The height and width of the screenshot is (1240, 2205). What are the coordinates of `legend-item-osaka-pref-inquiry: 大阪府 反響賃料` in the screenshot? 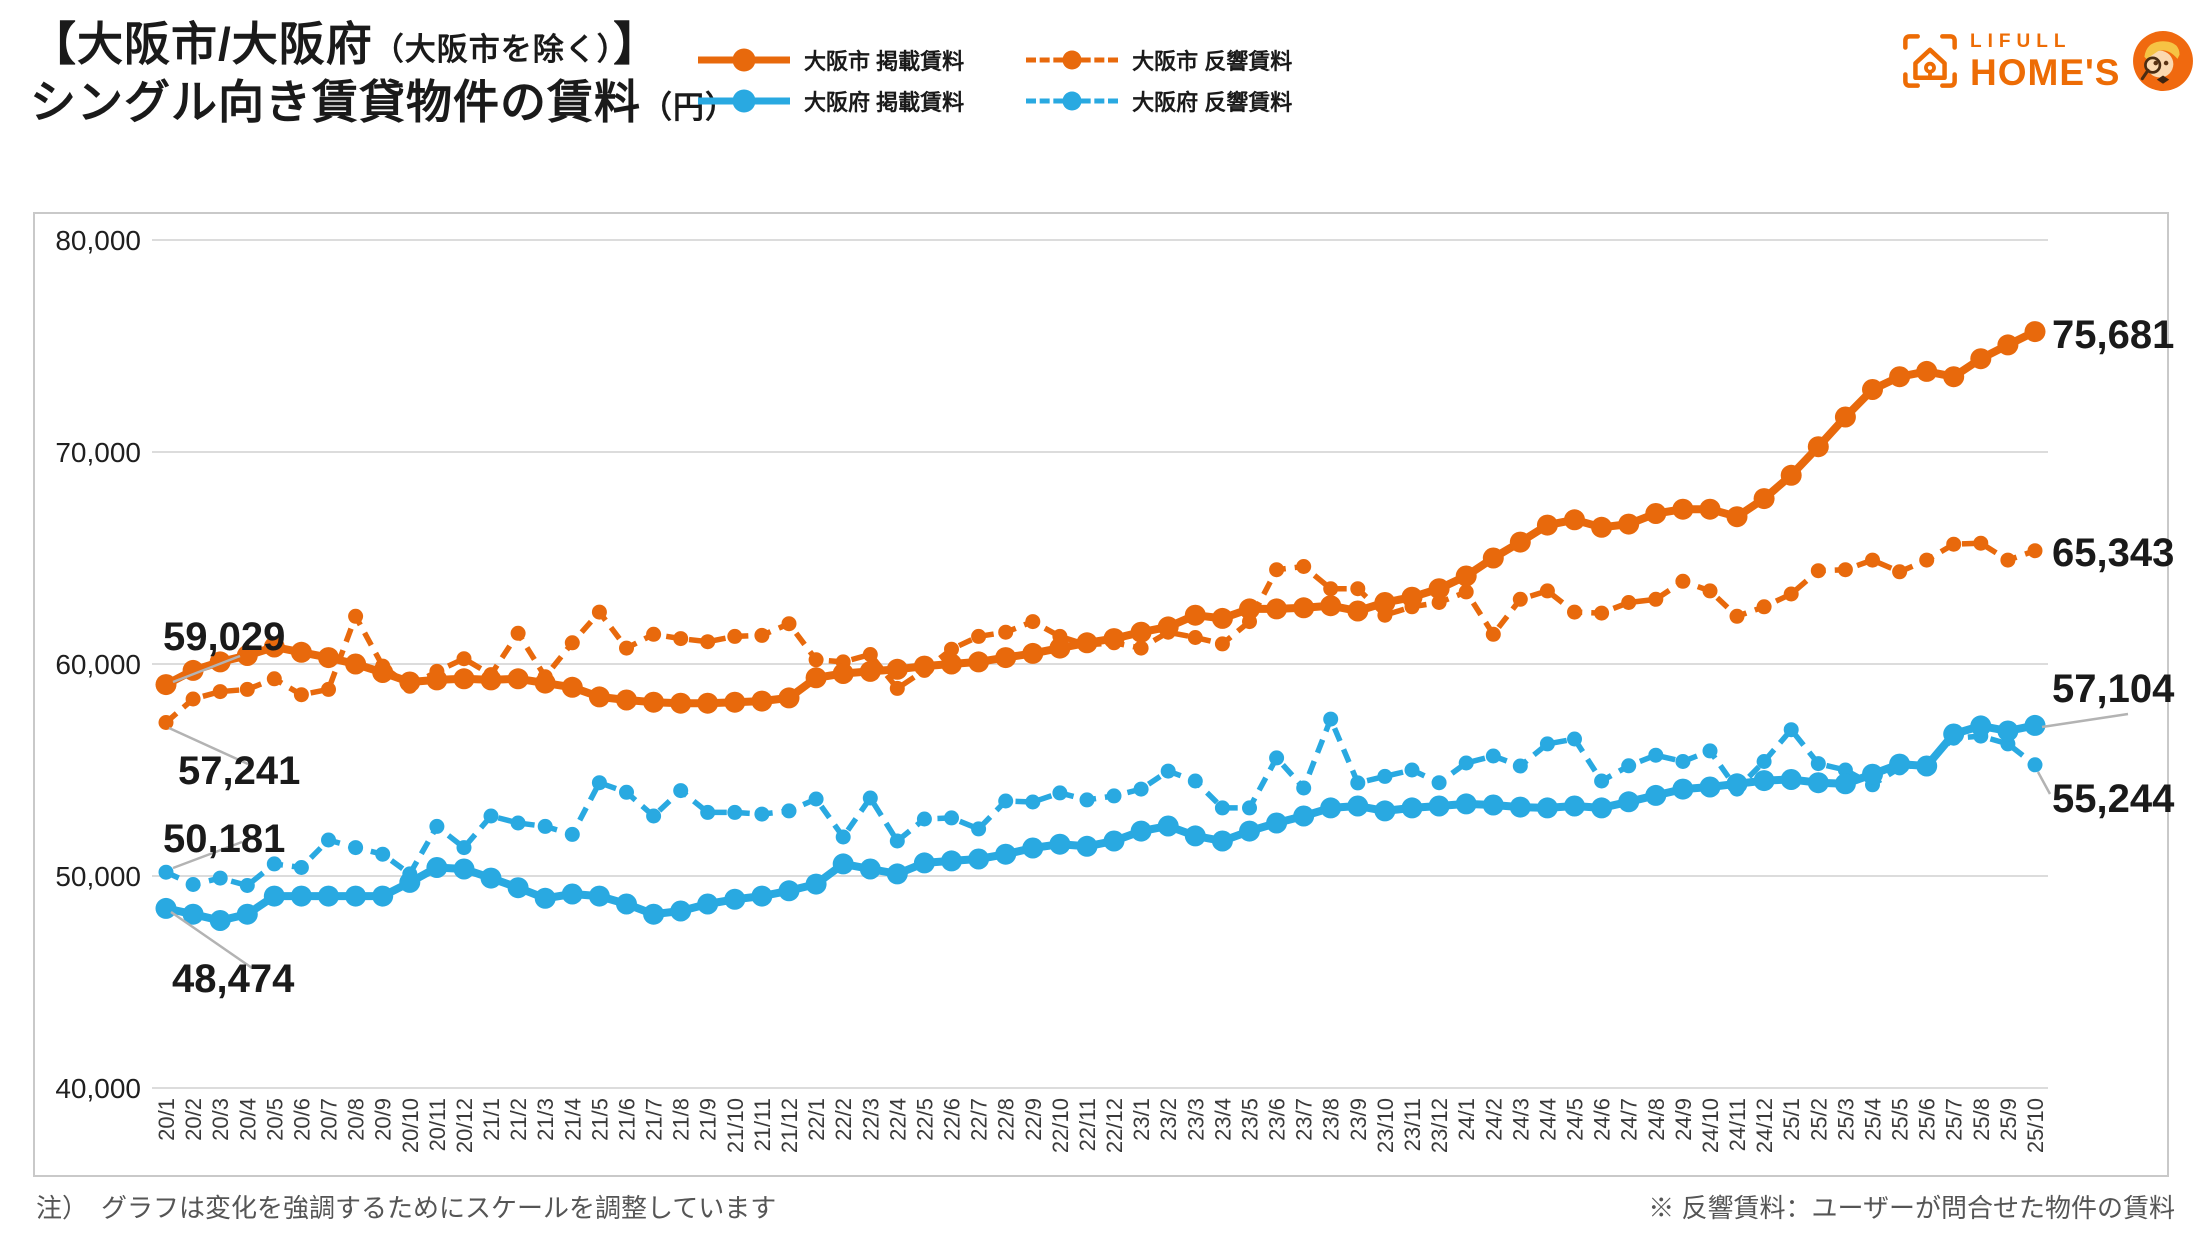 It's located at (1159, 101).